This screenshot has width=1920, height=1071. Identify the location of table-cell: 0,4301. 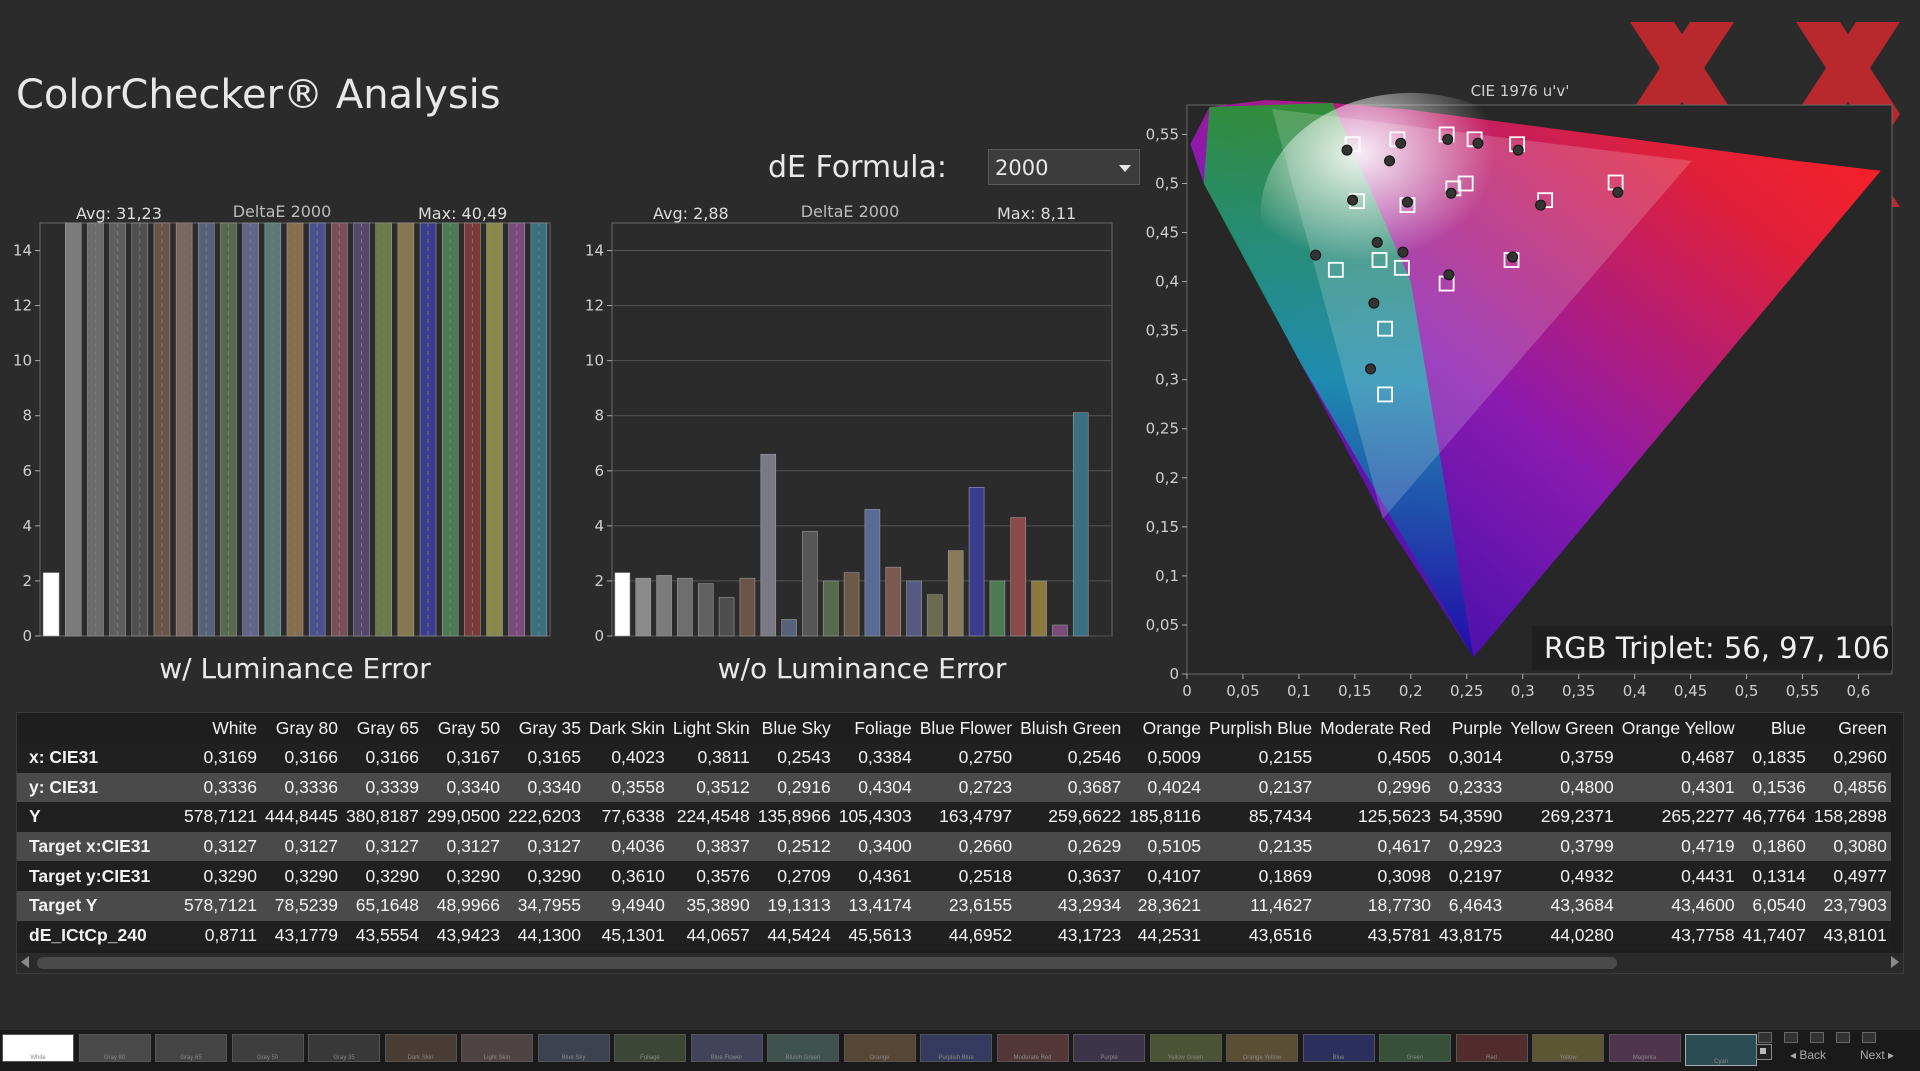
(1678, 787).